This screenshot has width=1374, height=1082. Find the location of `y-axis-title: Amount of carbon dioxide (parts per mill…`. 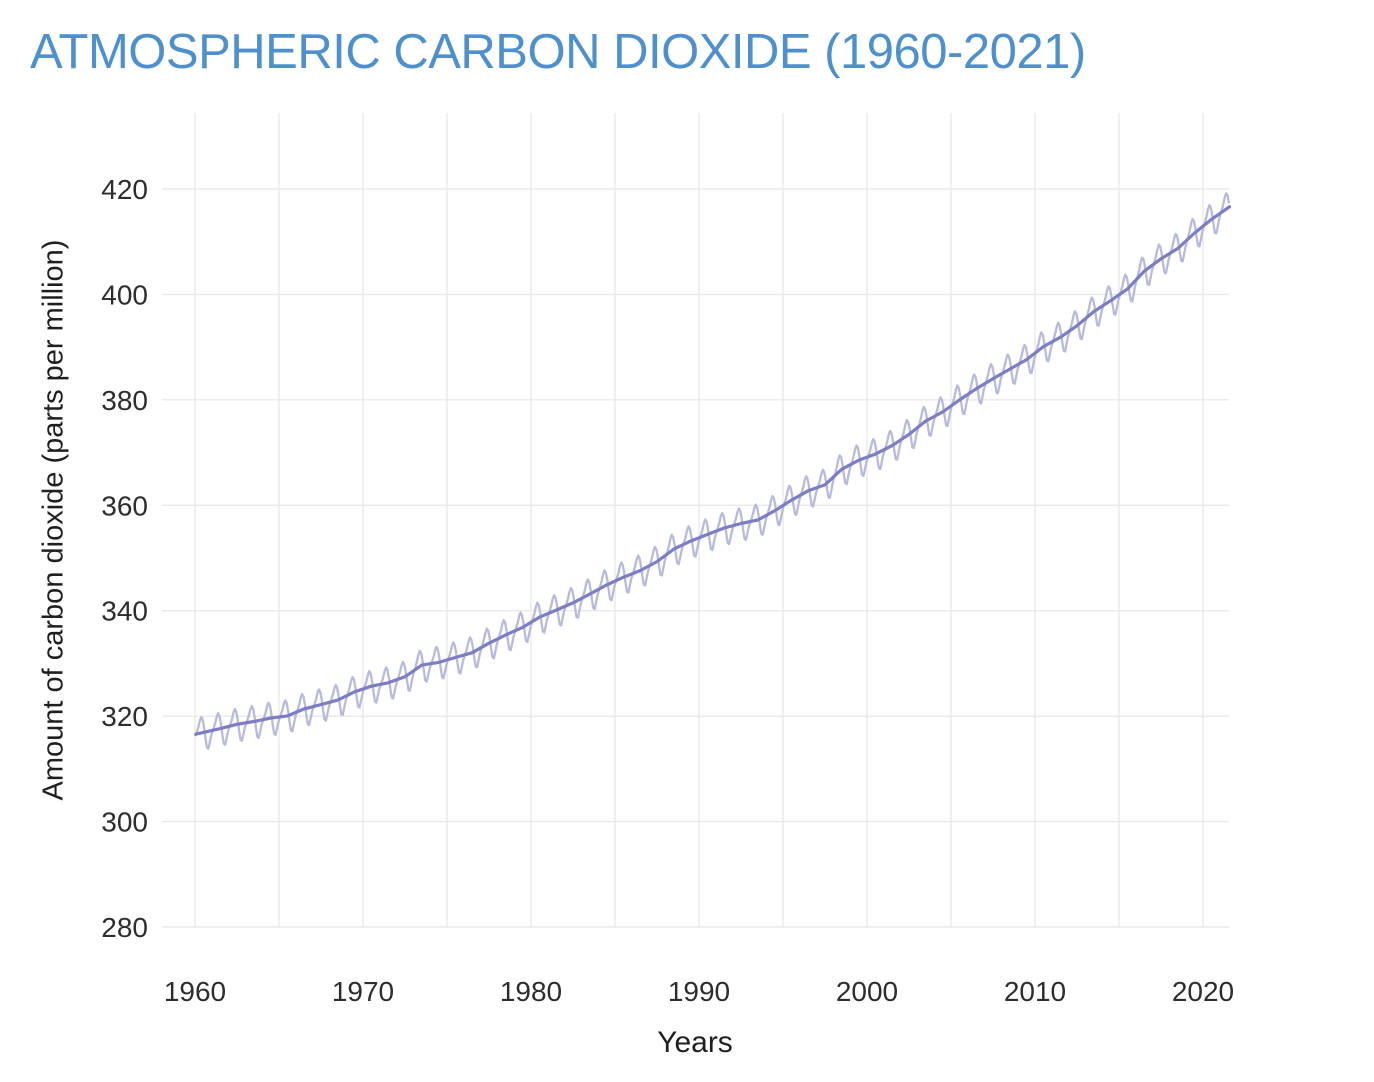

y-axis-title: Amount of carbon dioxide (parts per mill… is located at coordinates (53, 520).